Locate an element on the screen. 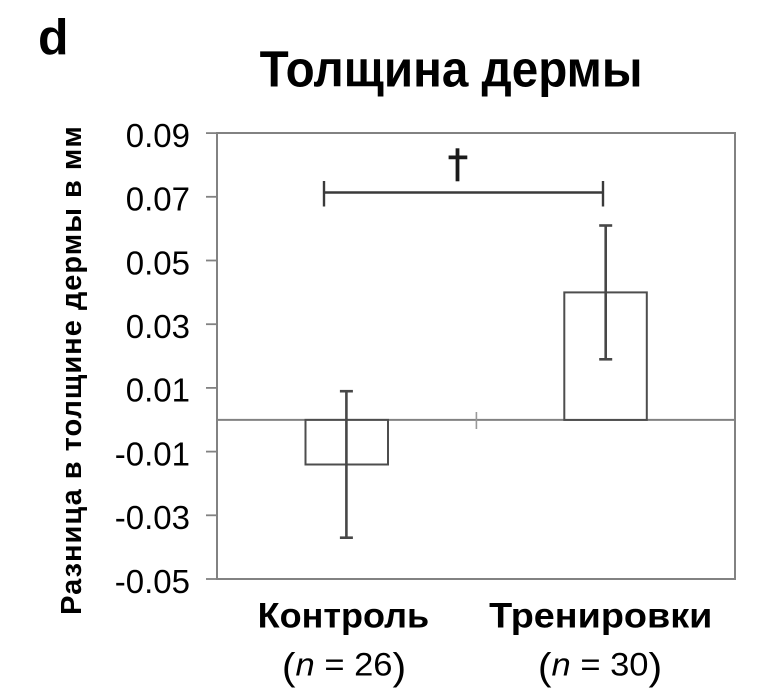  svg-text: 0.05 is located at coordinates (158, 262).